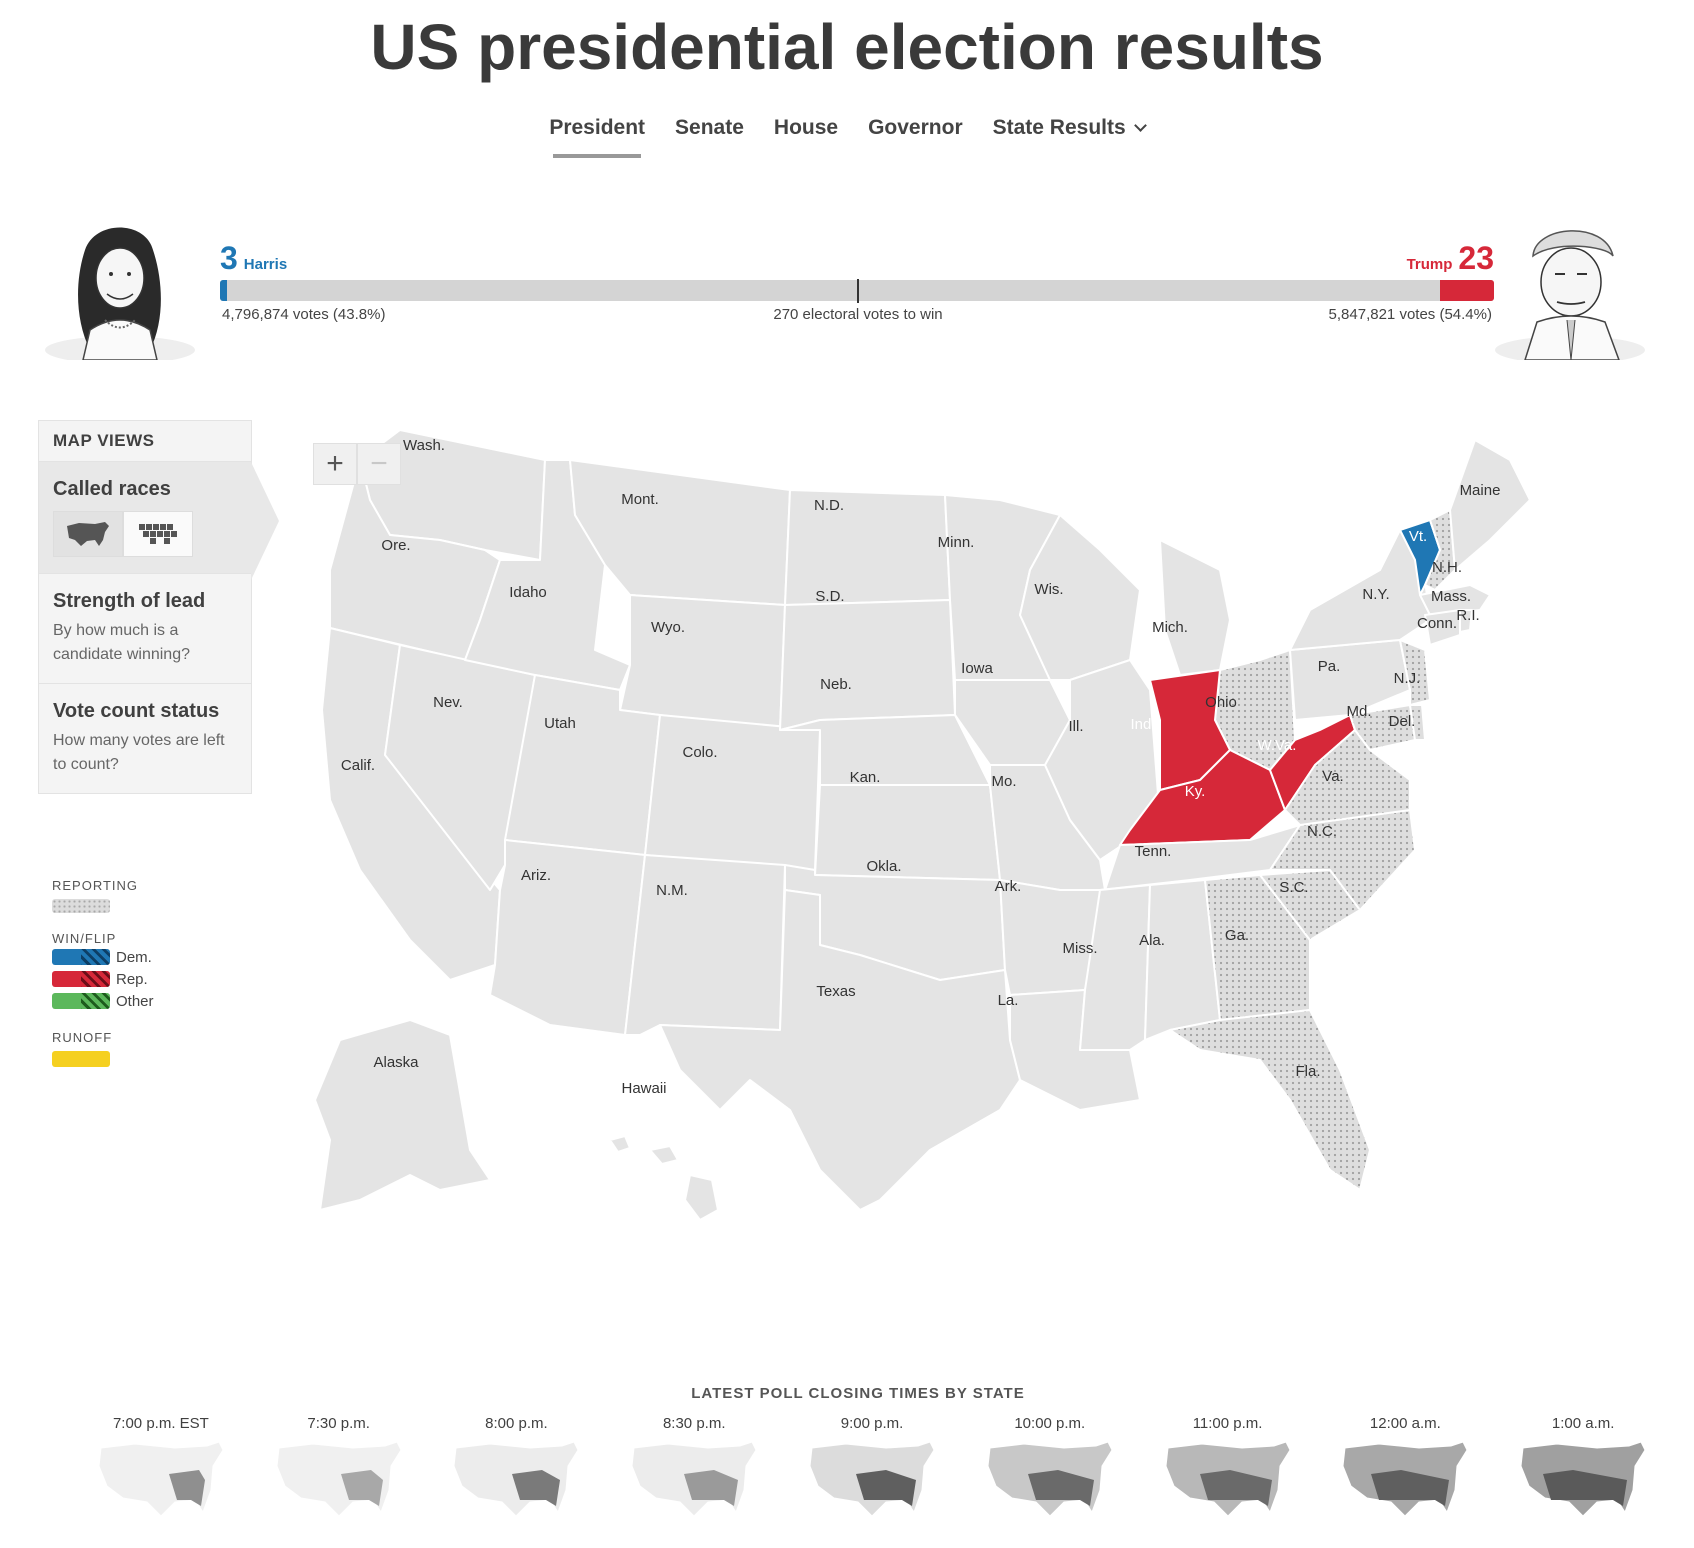 The image size is (1694, 1548). Describe the element at coordinates (81, 906) in the screenshot. I see `reporting-swatch` at that location.